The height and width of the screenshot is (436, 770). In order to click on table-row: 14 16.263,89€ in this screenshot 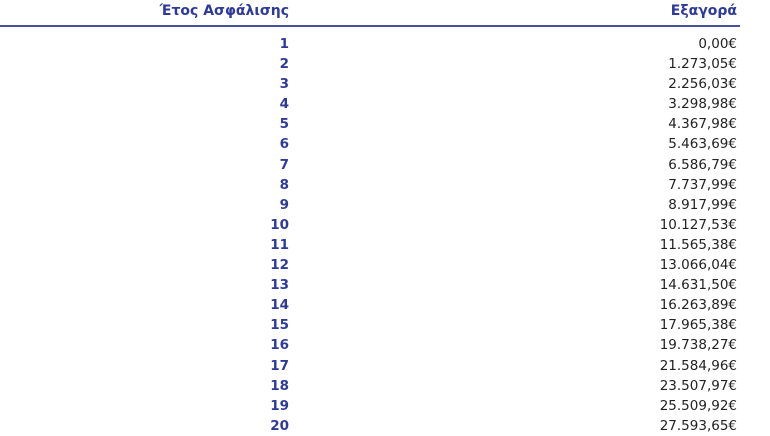, I will do `click(385, 305)`.